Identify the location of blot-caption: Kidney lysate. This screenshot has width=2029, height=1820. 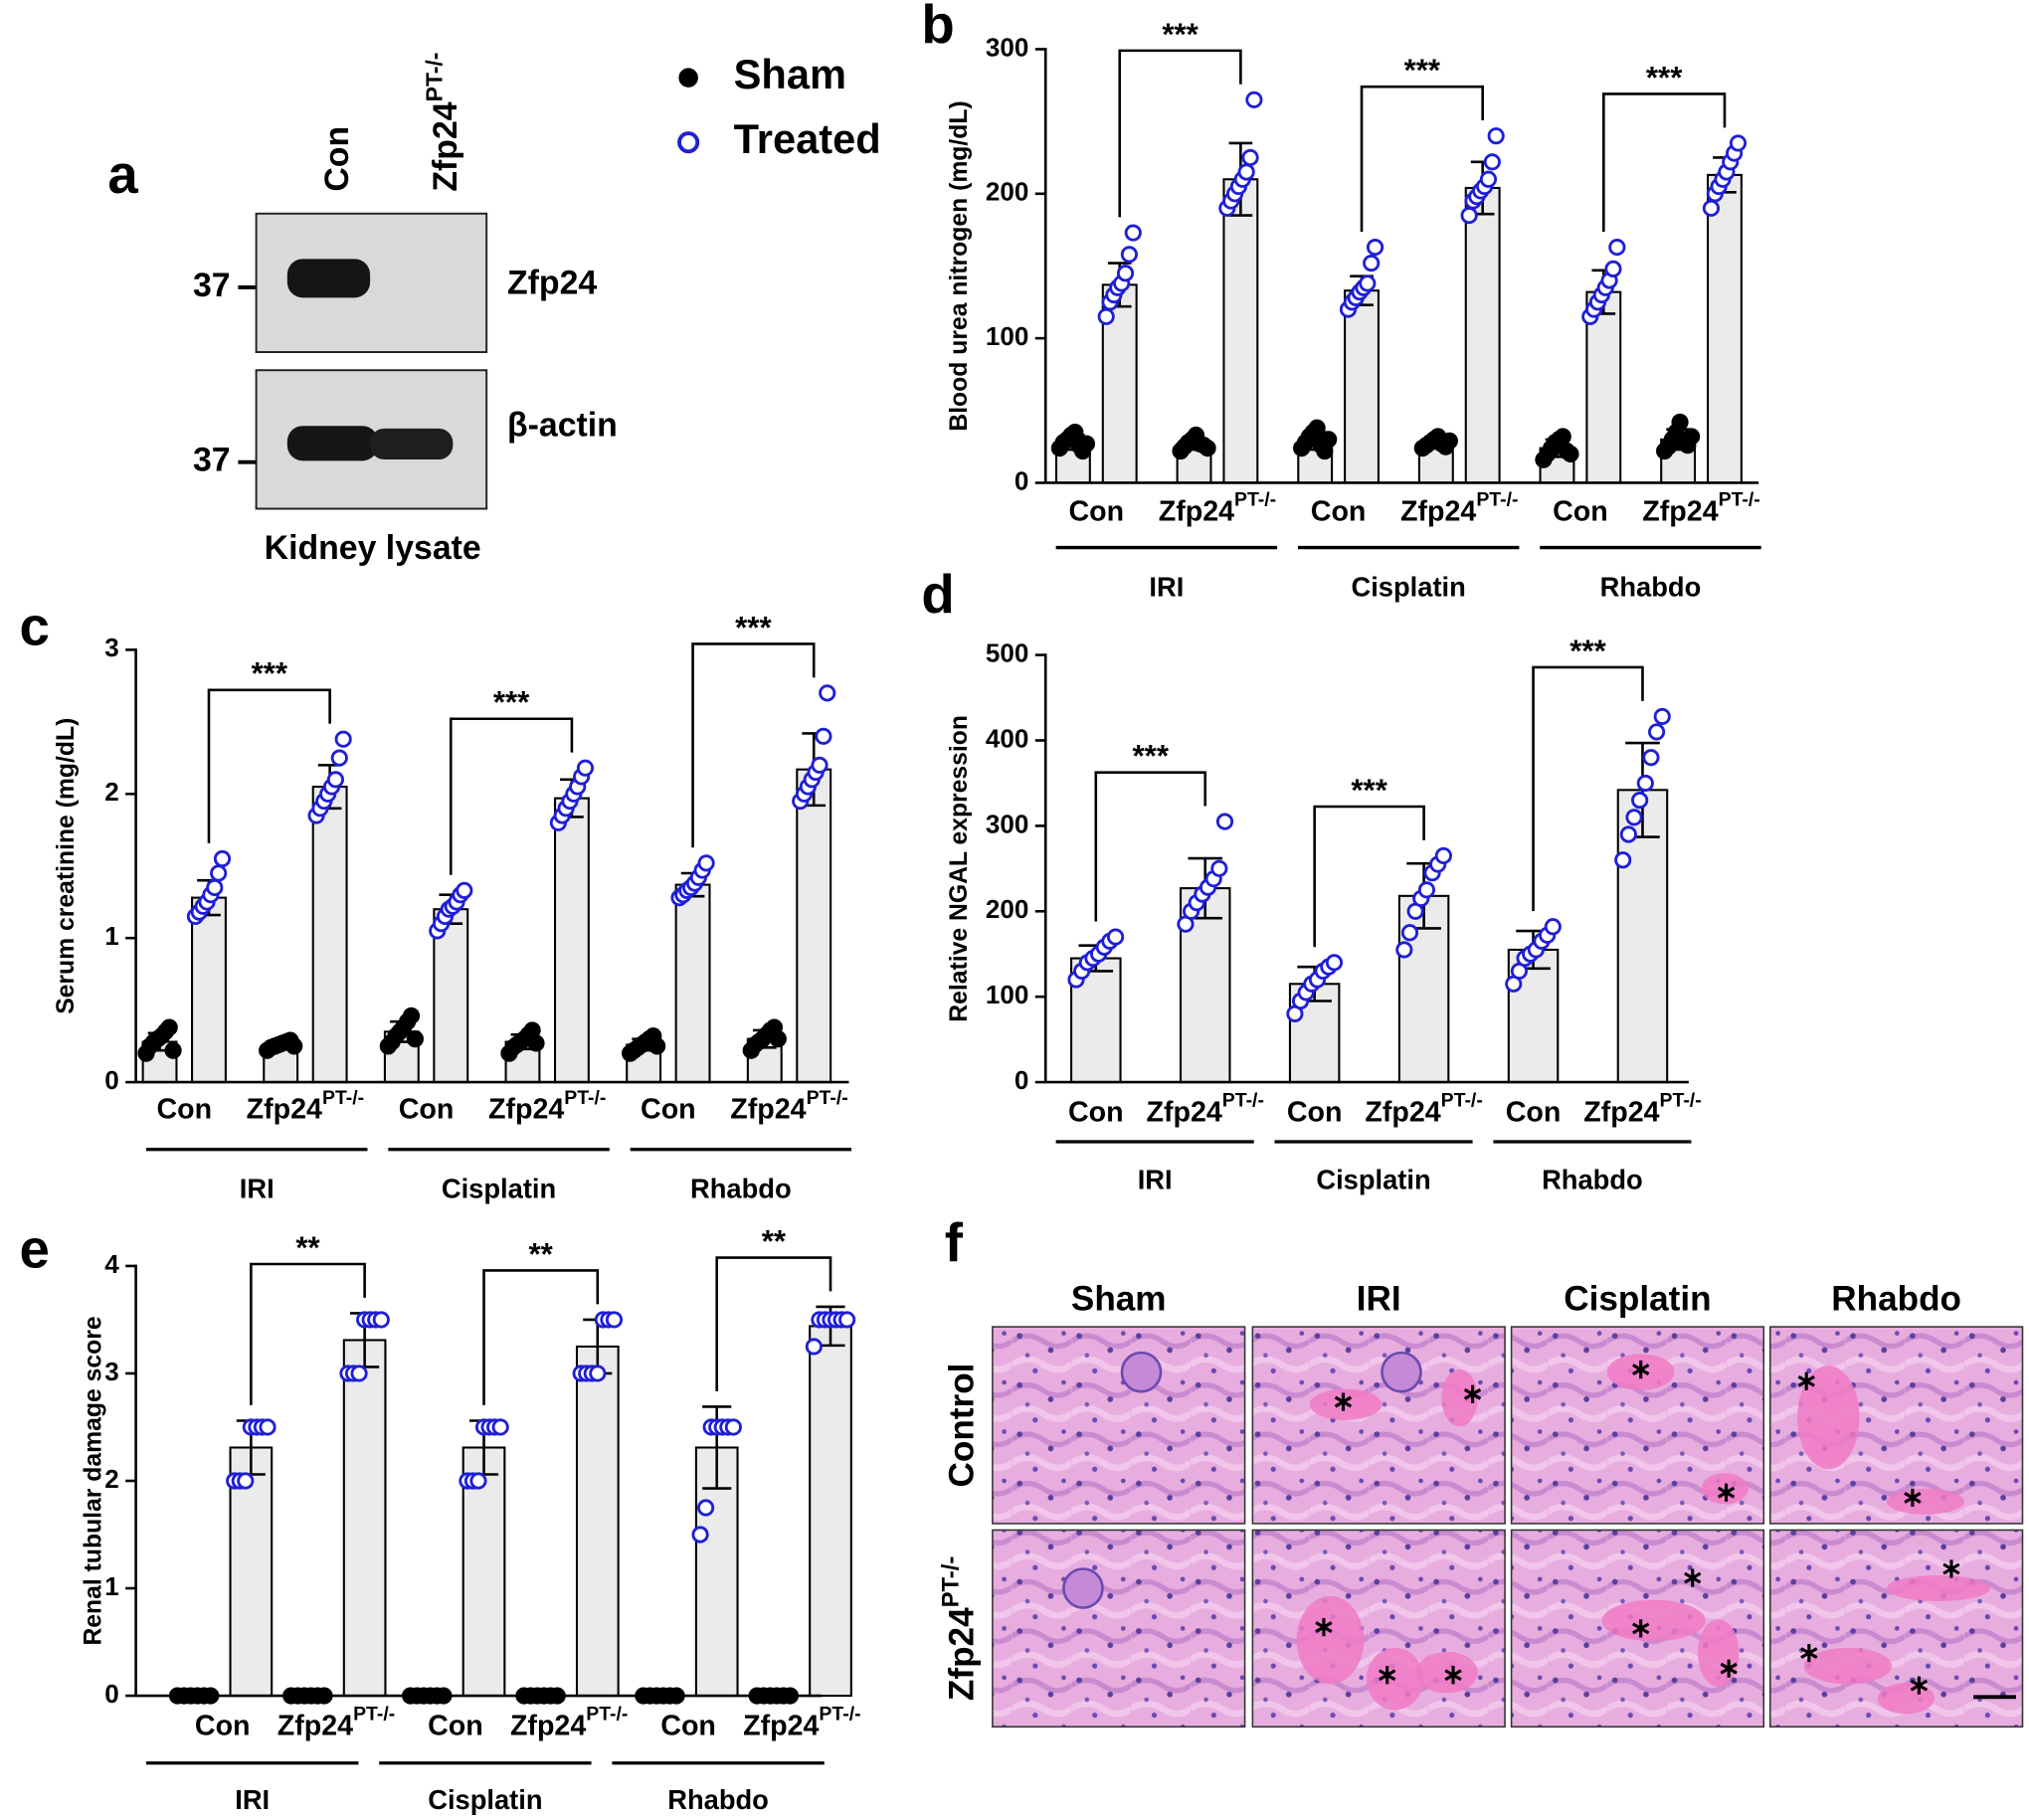
(373, 548).